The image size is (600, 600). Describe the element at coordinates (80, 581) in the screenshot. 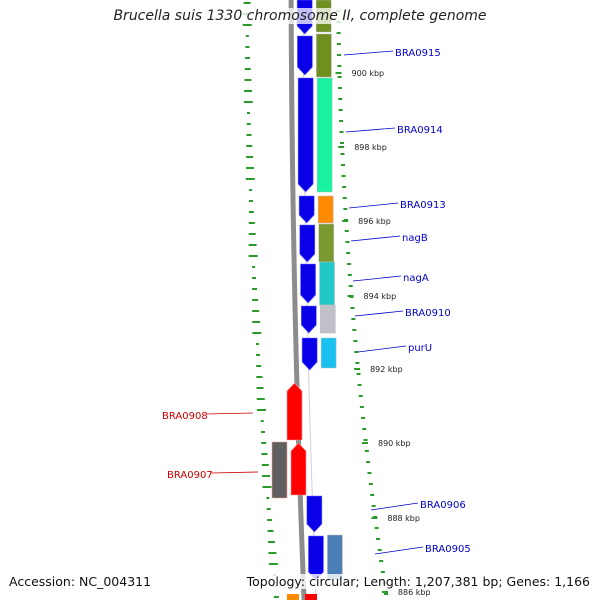

I see `accession-text: Accession: NC_004311` at that location.